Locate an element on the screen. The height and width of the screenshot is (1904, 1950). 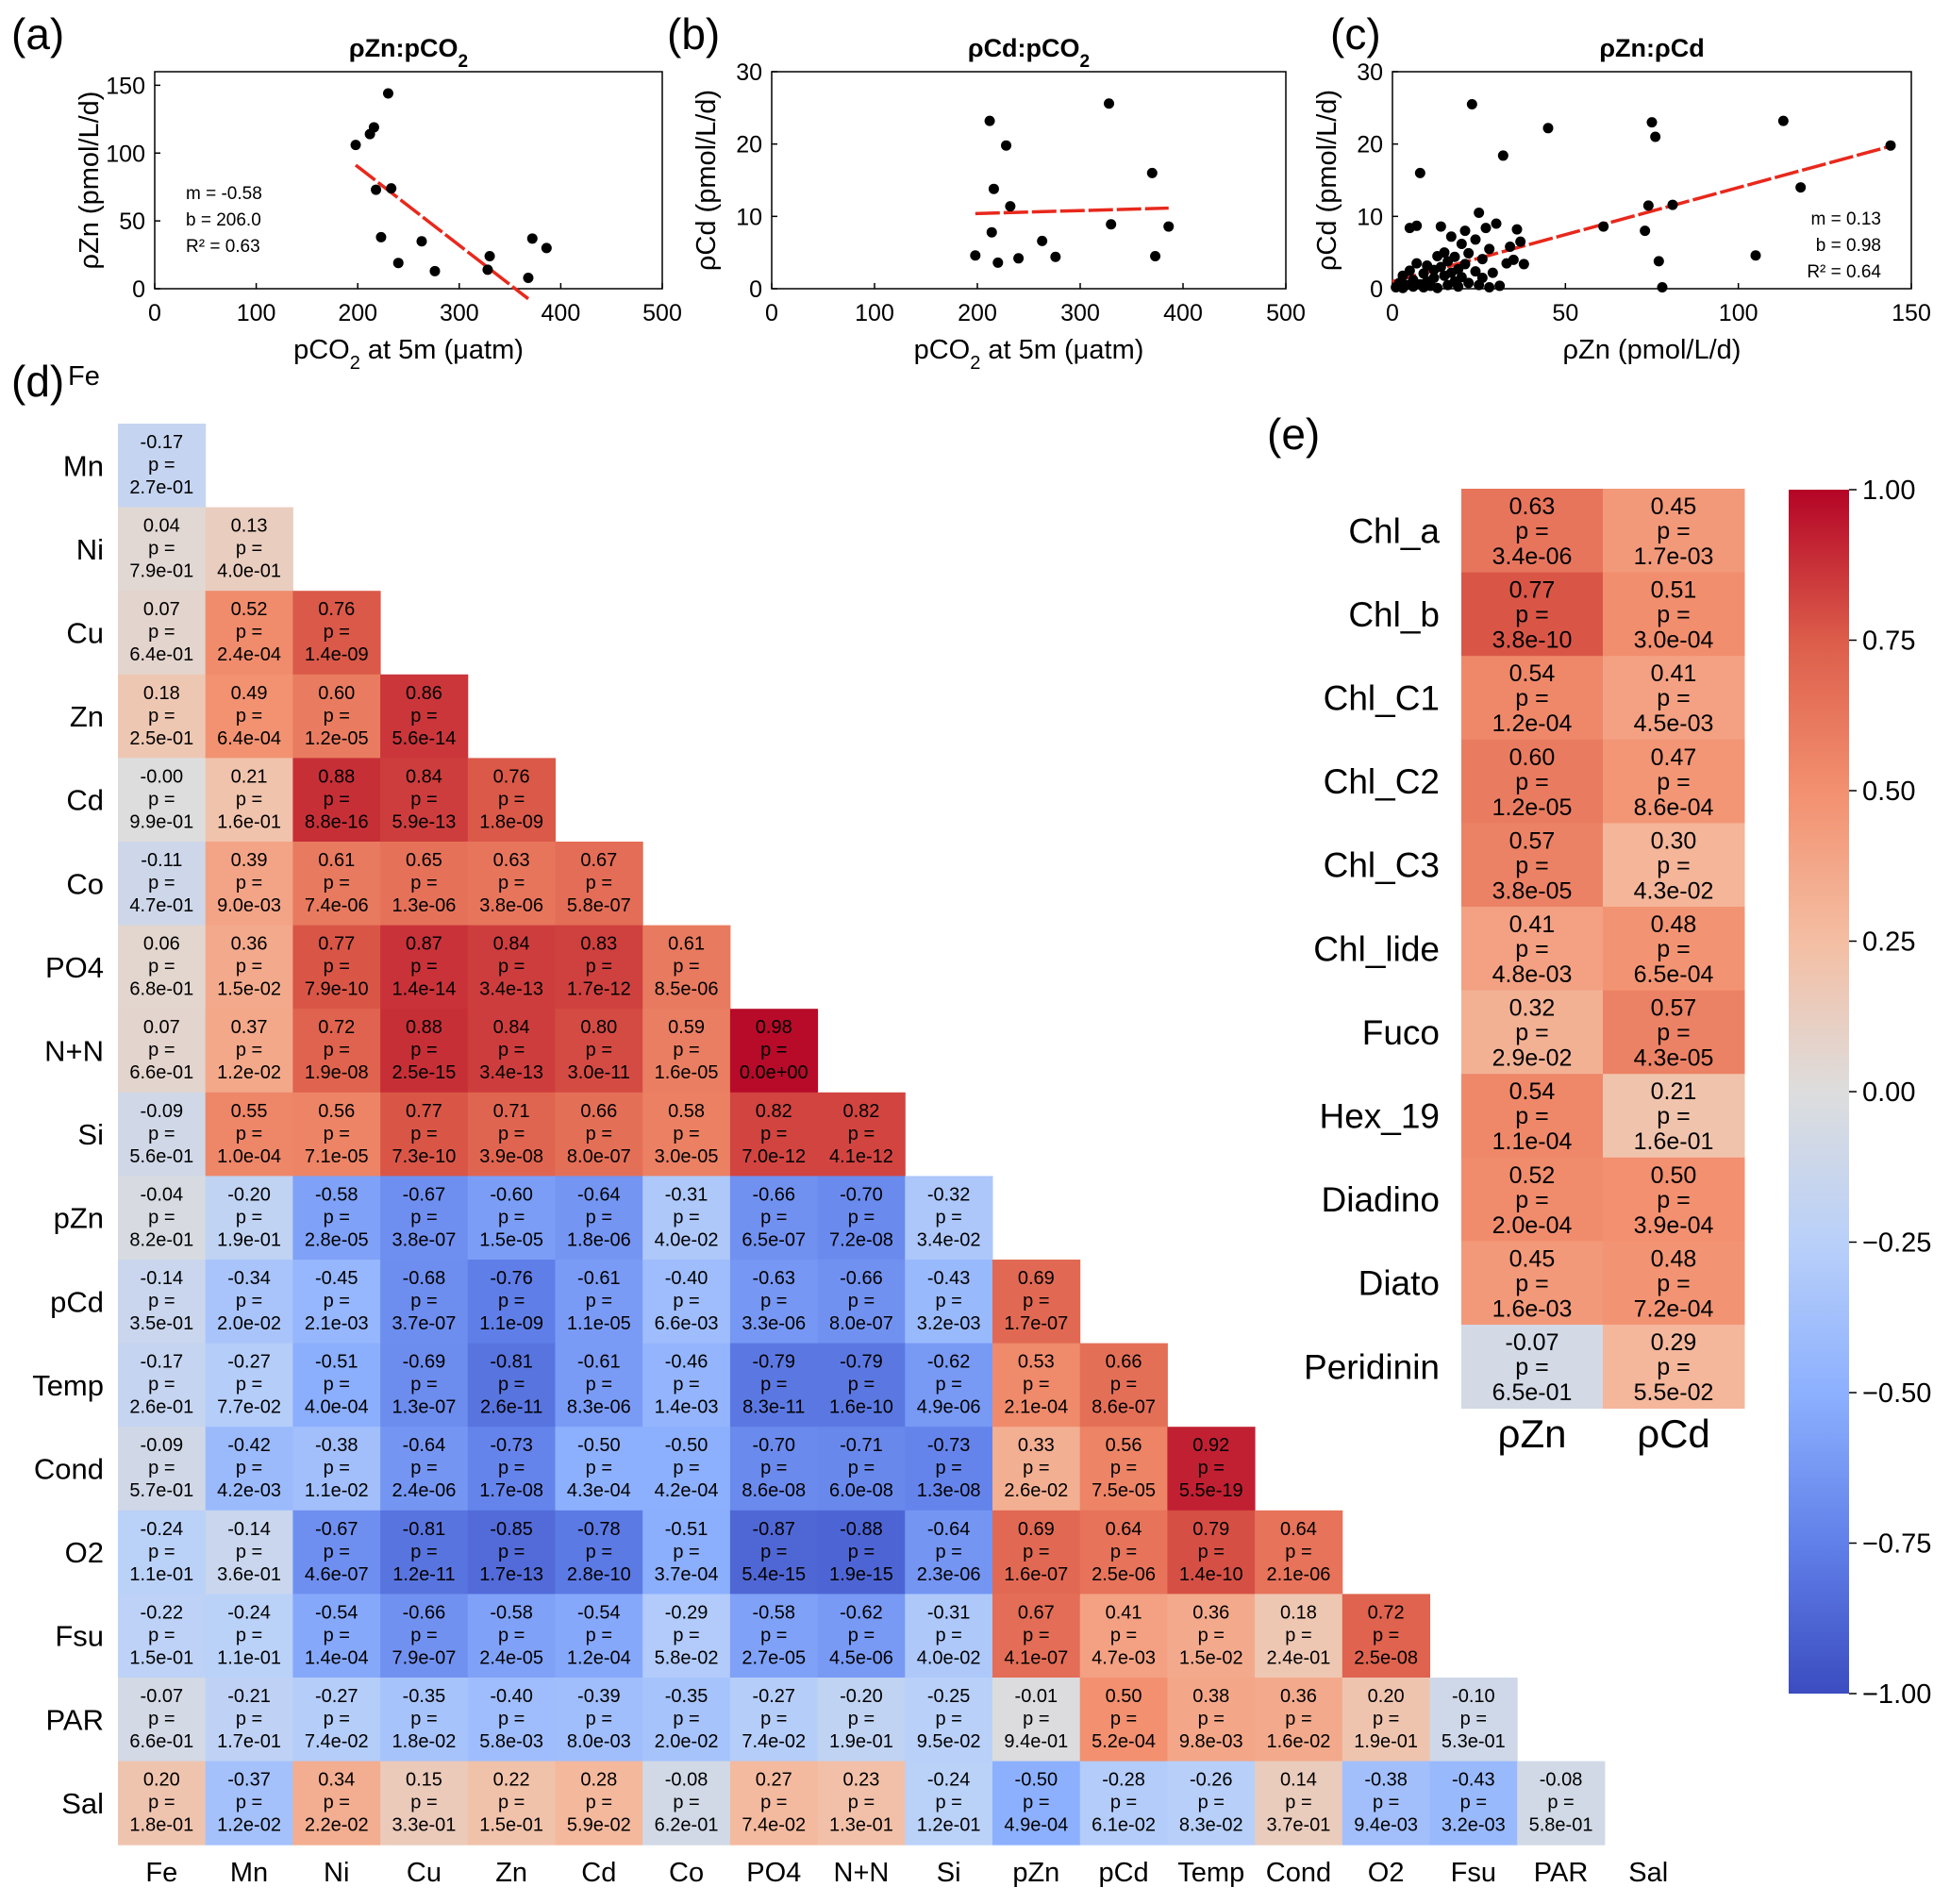
cell-p-value: 1.0e-04 is located at coordinates (249, 1157).